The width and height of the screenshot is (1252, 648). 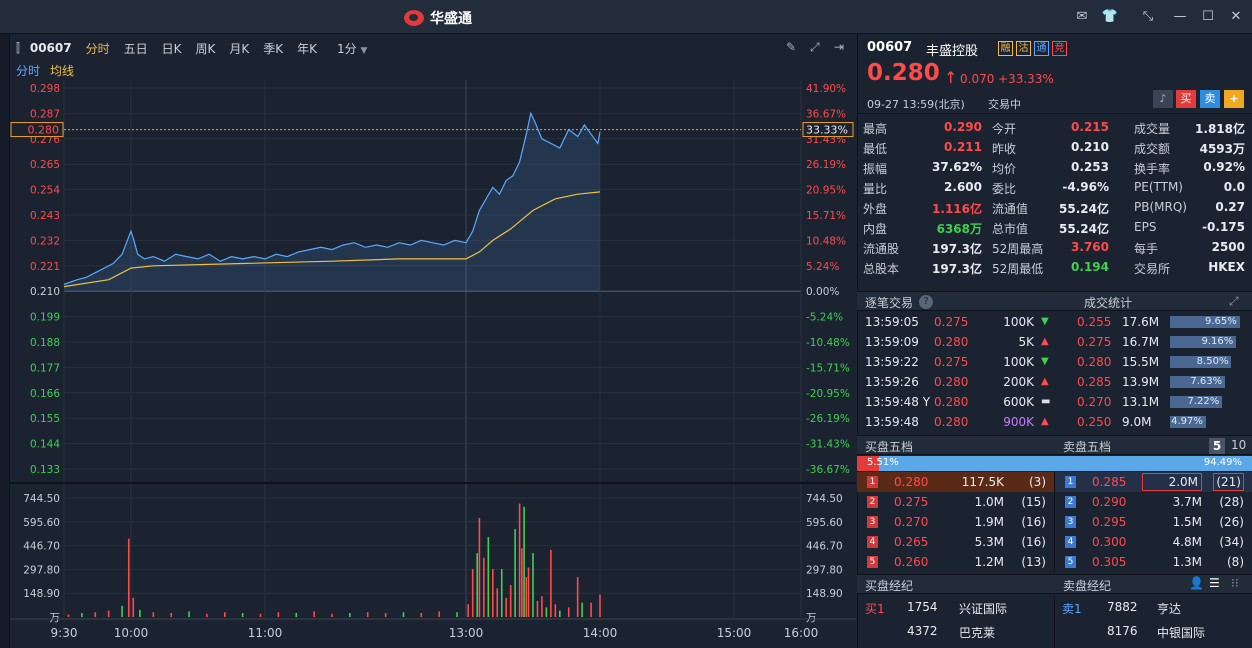 I want to click on stat-label-2-2: 换手率, so click(x=1152, y=169).